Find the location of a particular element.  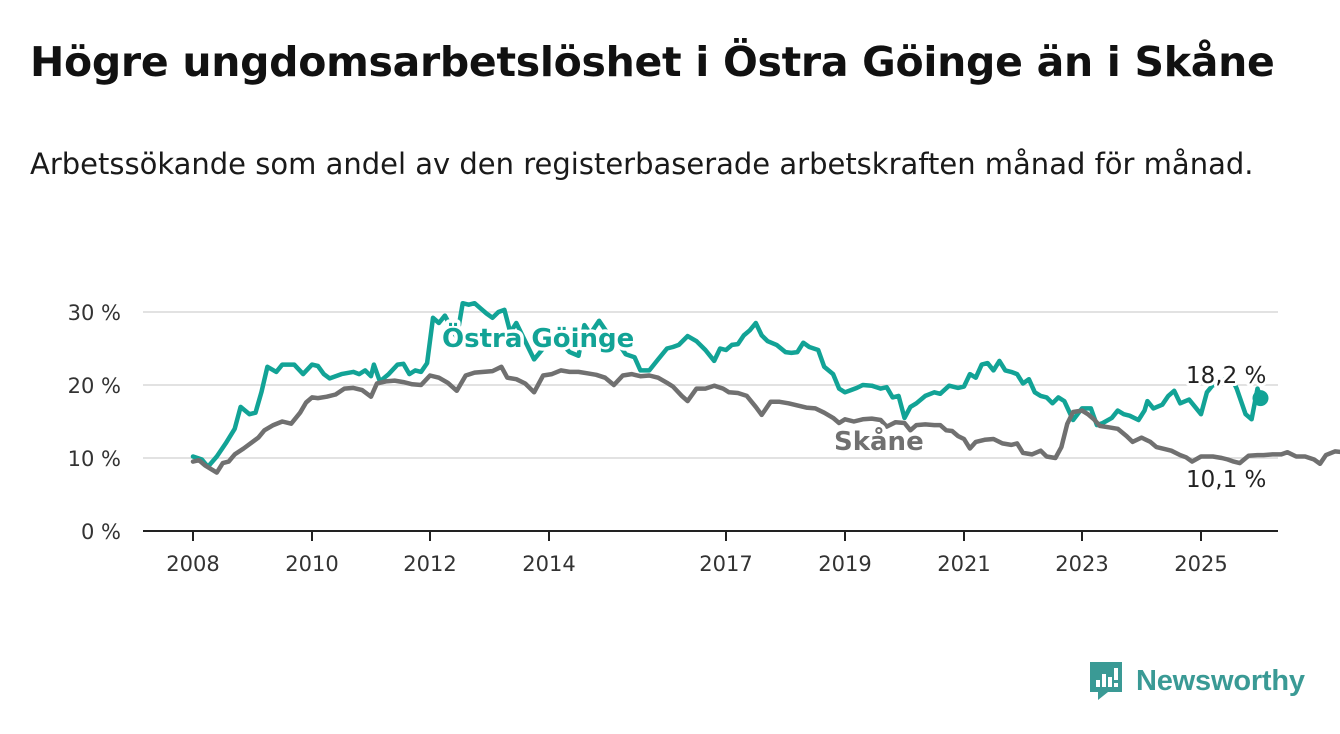

y-tick-label: 20 % is located at coordinates (94, 386).